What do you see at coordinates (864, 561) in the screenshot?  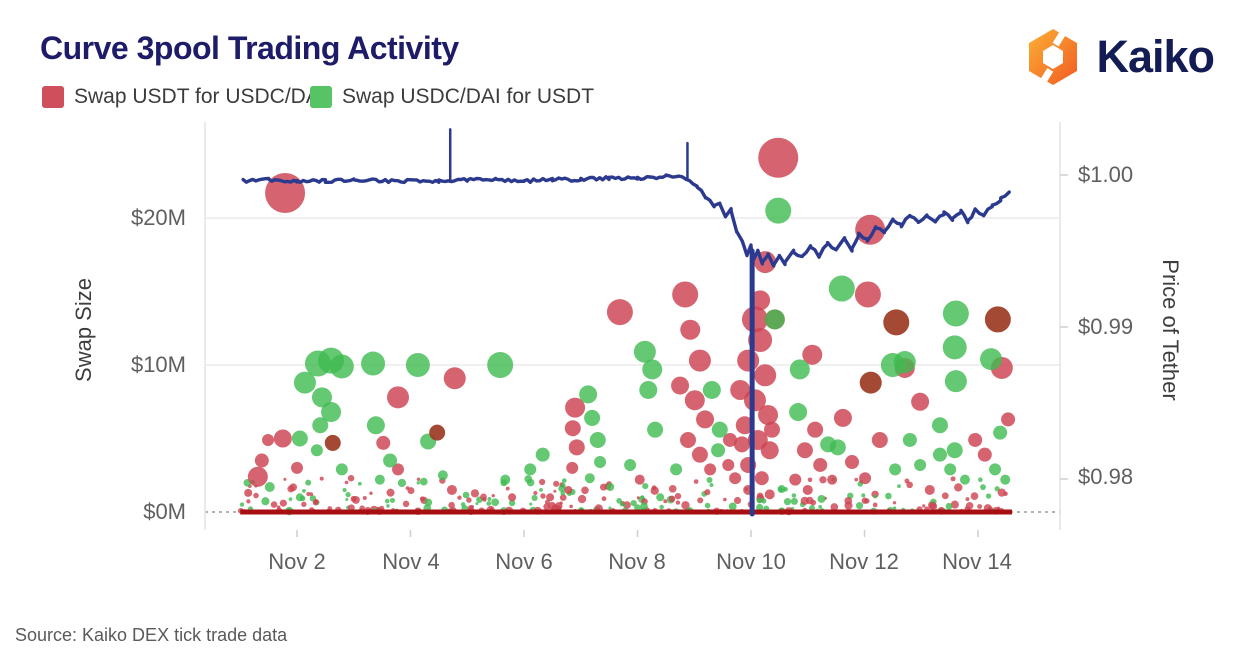 I see `x-tick-nov12: Nov 12` at bounding box center [864, 561].